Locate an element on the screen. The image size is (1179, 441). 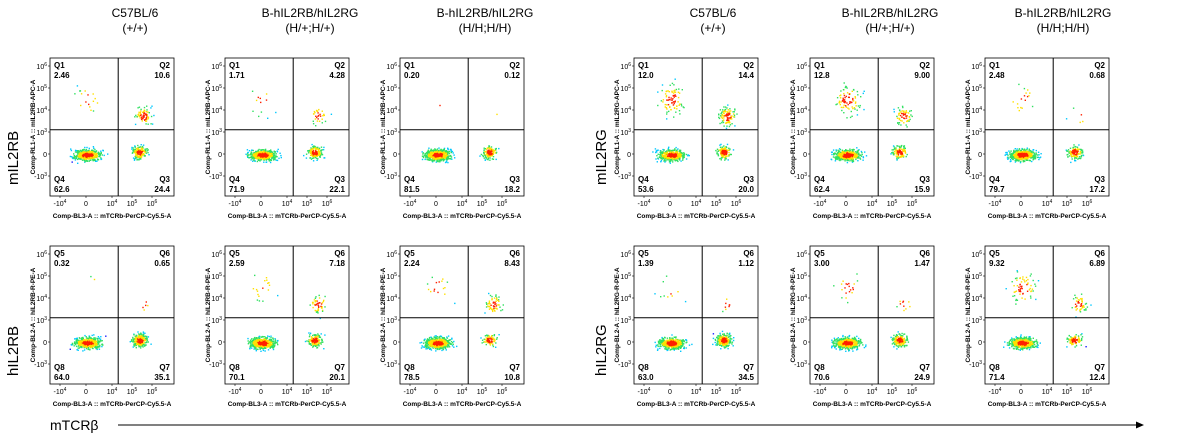
quadrant-value: 62.4 is located at coordinates (822, 189).